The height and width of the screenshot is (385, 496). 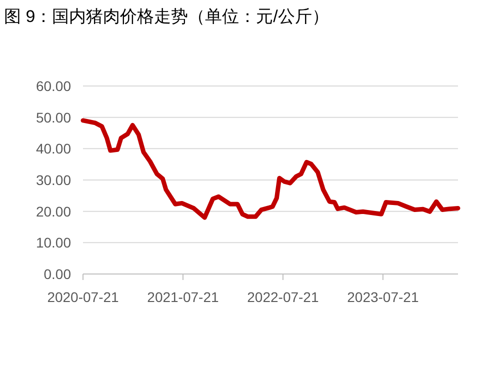 What do you see at coordinates (283, 297) in the screenshot?
I see `x-tick-label: 2022-07-21` at bounding box center [283, 297].